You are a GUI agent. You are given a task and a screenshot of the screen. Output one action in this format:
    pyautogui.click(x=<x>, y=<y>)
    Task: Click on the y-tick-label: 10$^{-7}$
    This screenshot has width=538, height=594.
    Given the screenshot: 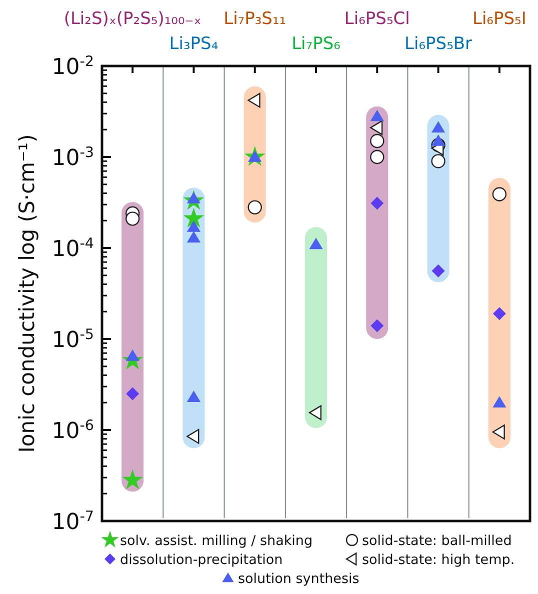 What is the action you would take?
    pyautogui.click(x=73, y=522)
    